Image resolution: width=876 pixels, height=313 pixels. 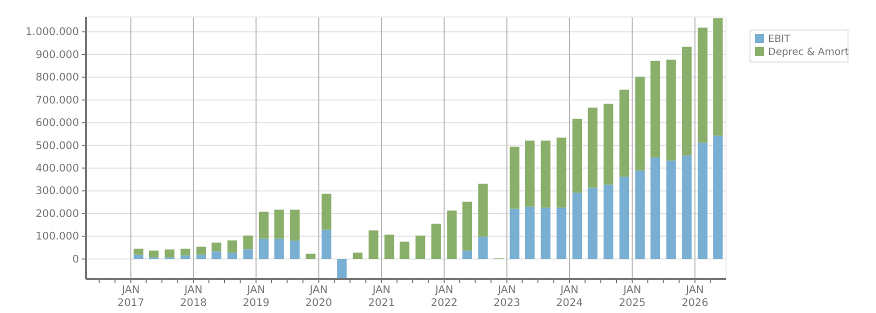 I want to click on x-tick-label: JAN 2022, so click(x=444, y=296).